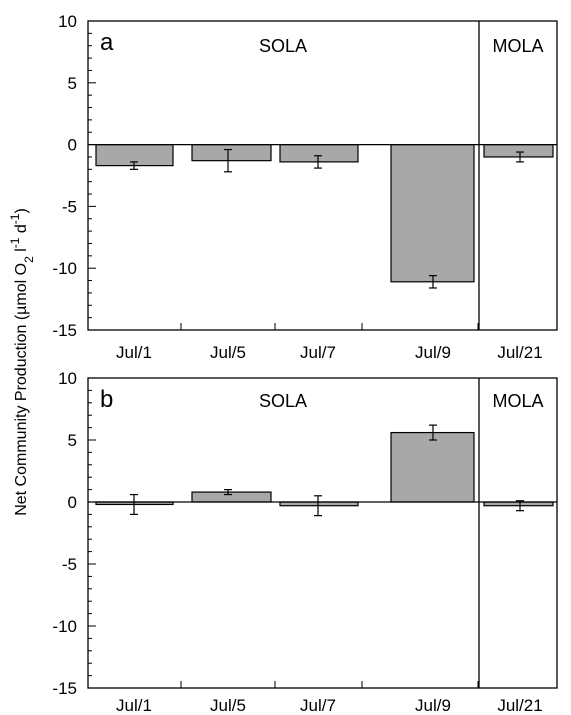 The image size is (571, 715). I want to click on panel-letter: b, so click(106, 399).